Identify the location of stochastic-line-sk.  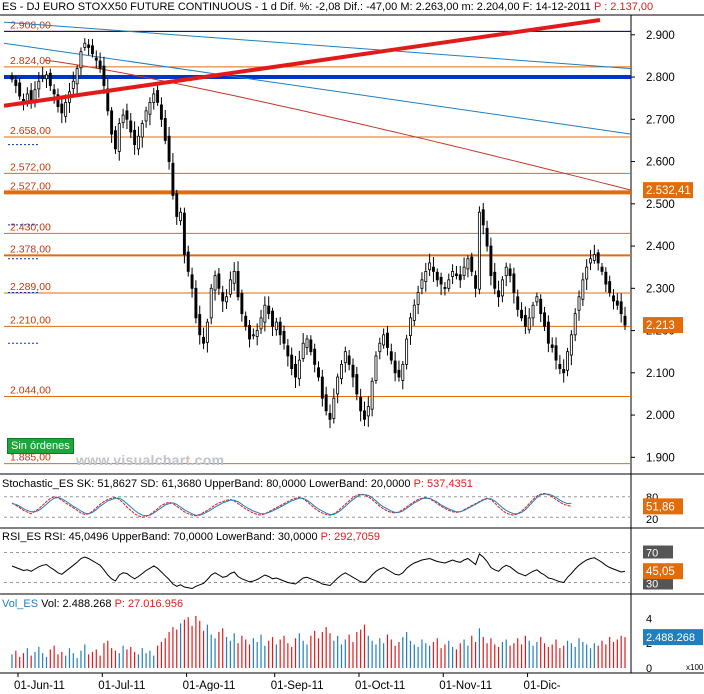
(291, 505).